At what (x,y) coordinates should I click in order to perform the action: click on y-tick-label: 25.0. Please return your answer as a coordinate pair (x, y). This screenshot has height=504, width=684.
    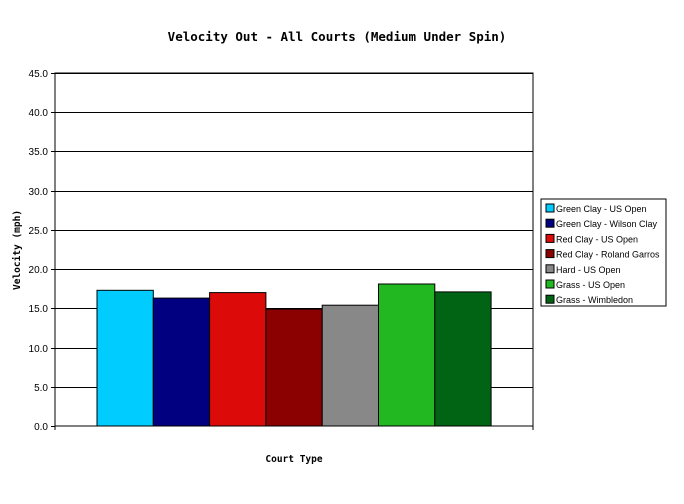
    Looking at the image, I should click on (39, 231).